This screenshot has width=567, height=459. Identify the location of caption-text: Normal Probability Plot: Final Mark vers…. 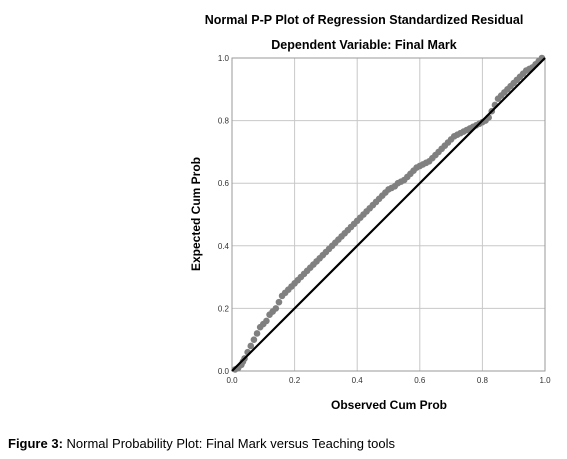
(229, 443).